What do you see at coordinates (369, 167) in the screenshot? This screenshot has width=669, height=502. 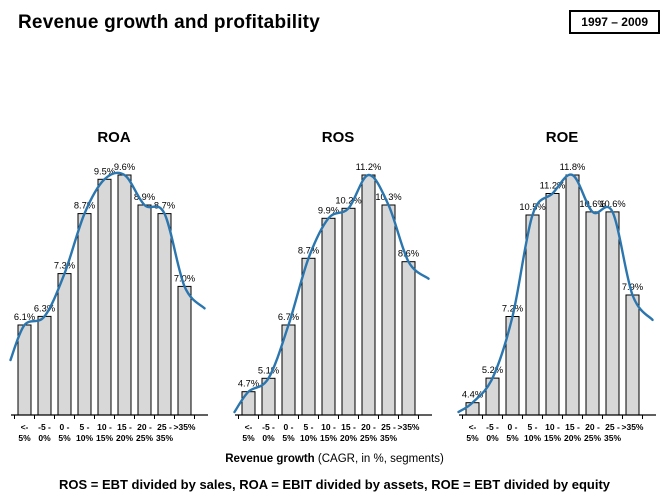 I see `bar-value-label: 11.2%` at bounding box center [369, 167].